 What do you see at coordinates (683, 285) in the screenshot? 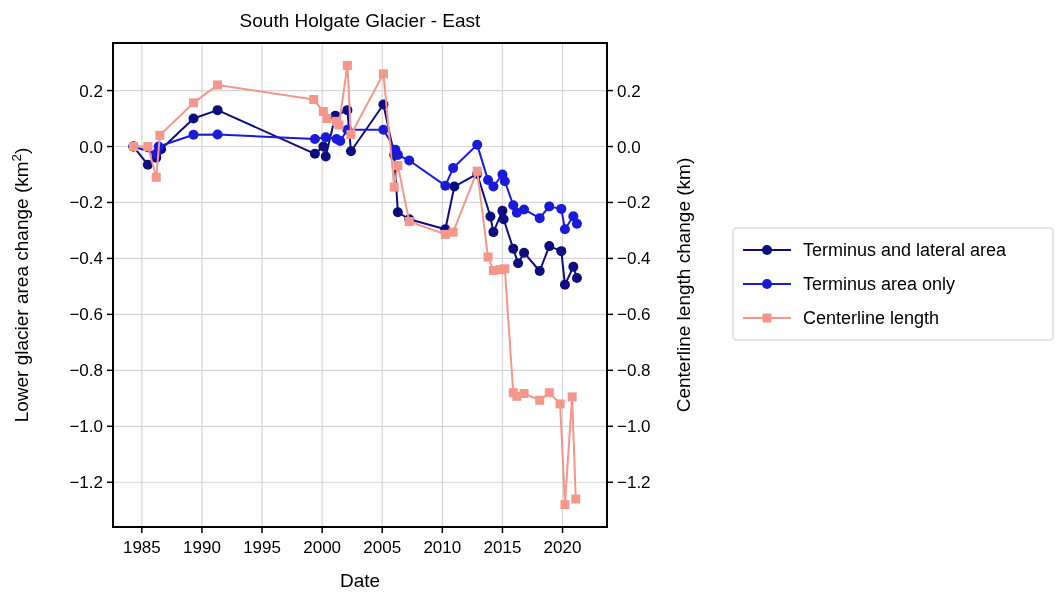
I see `y2-axis-title: Centerline length change (km)` at bounding box center [683, 285].